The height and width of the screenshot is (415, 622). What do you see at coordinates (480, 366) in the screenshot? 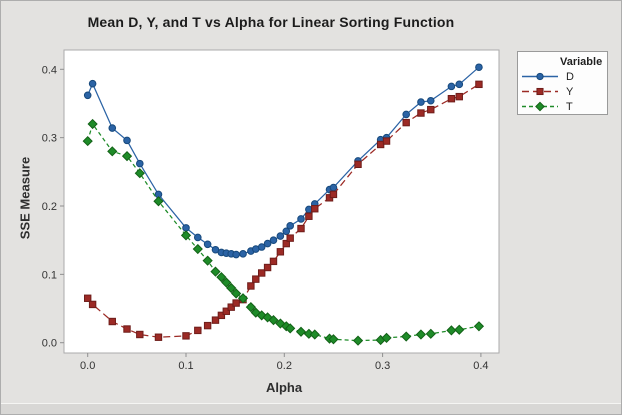
I see `x-tick-label: 0.4` at bounding box center [480, 366].